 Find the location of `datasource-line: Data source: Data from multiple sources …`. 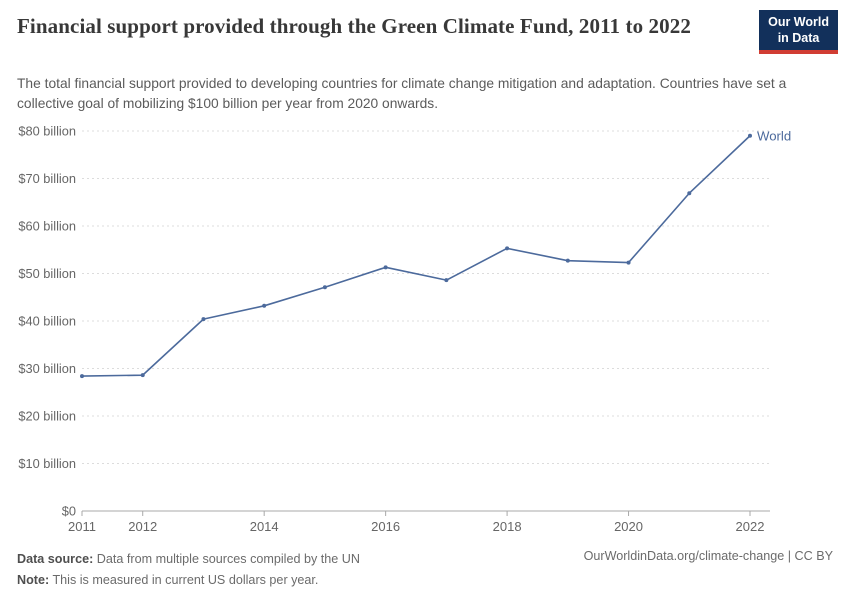

datasource-line: Data source: Data from multiple sources … is located at coordinates (188, 559).